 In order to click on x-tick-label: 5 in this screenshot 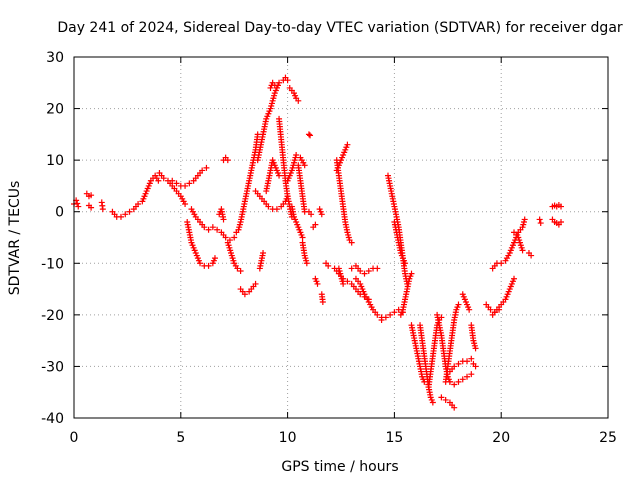, I will do `click(180, 438)`.